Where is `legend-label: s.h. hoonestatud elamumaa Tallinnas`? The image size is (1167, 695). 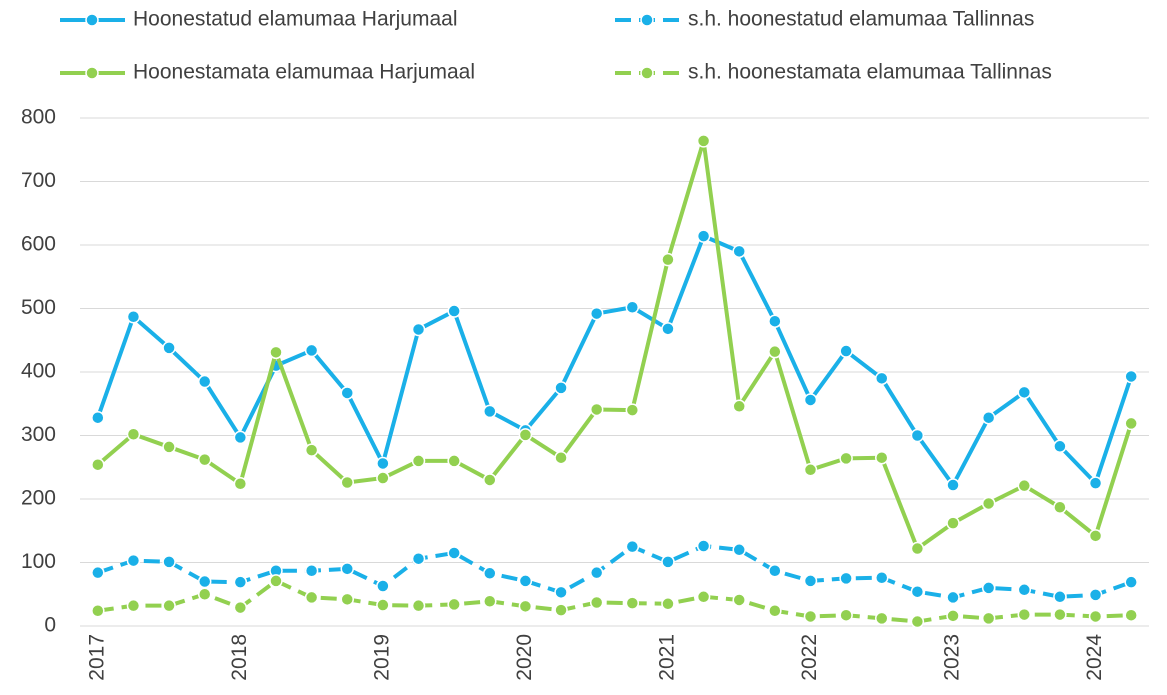 legend-label: s.h. hoonestatud elamumaa Tallinnas is located at coordinates (861, 19).